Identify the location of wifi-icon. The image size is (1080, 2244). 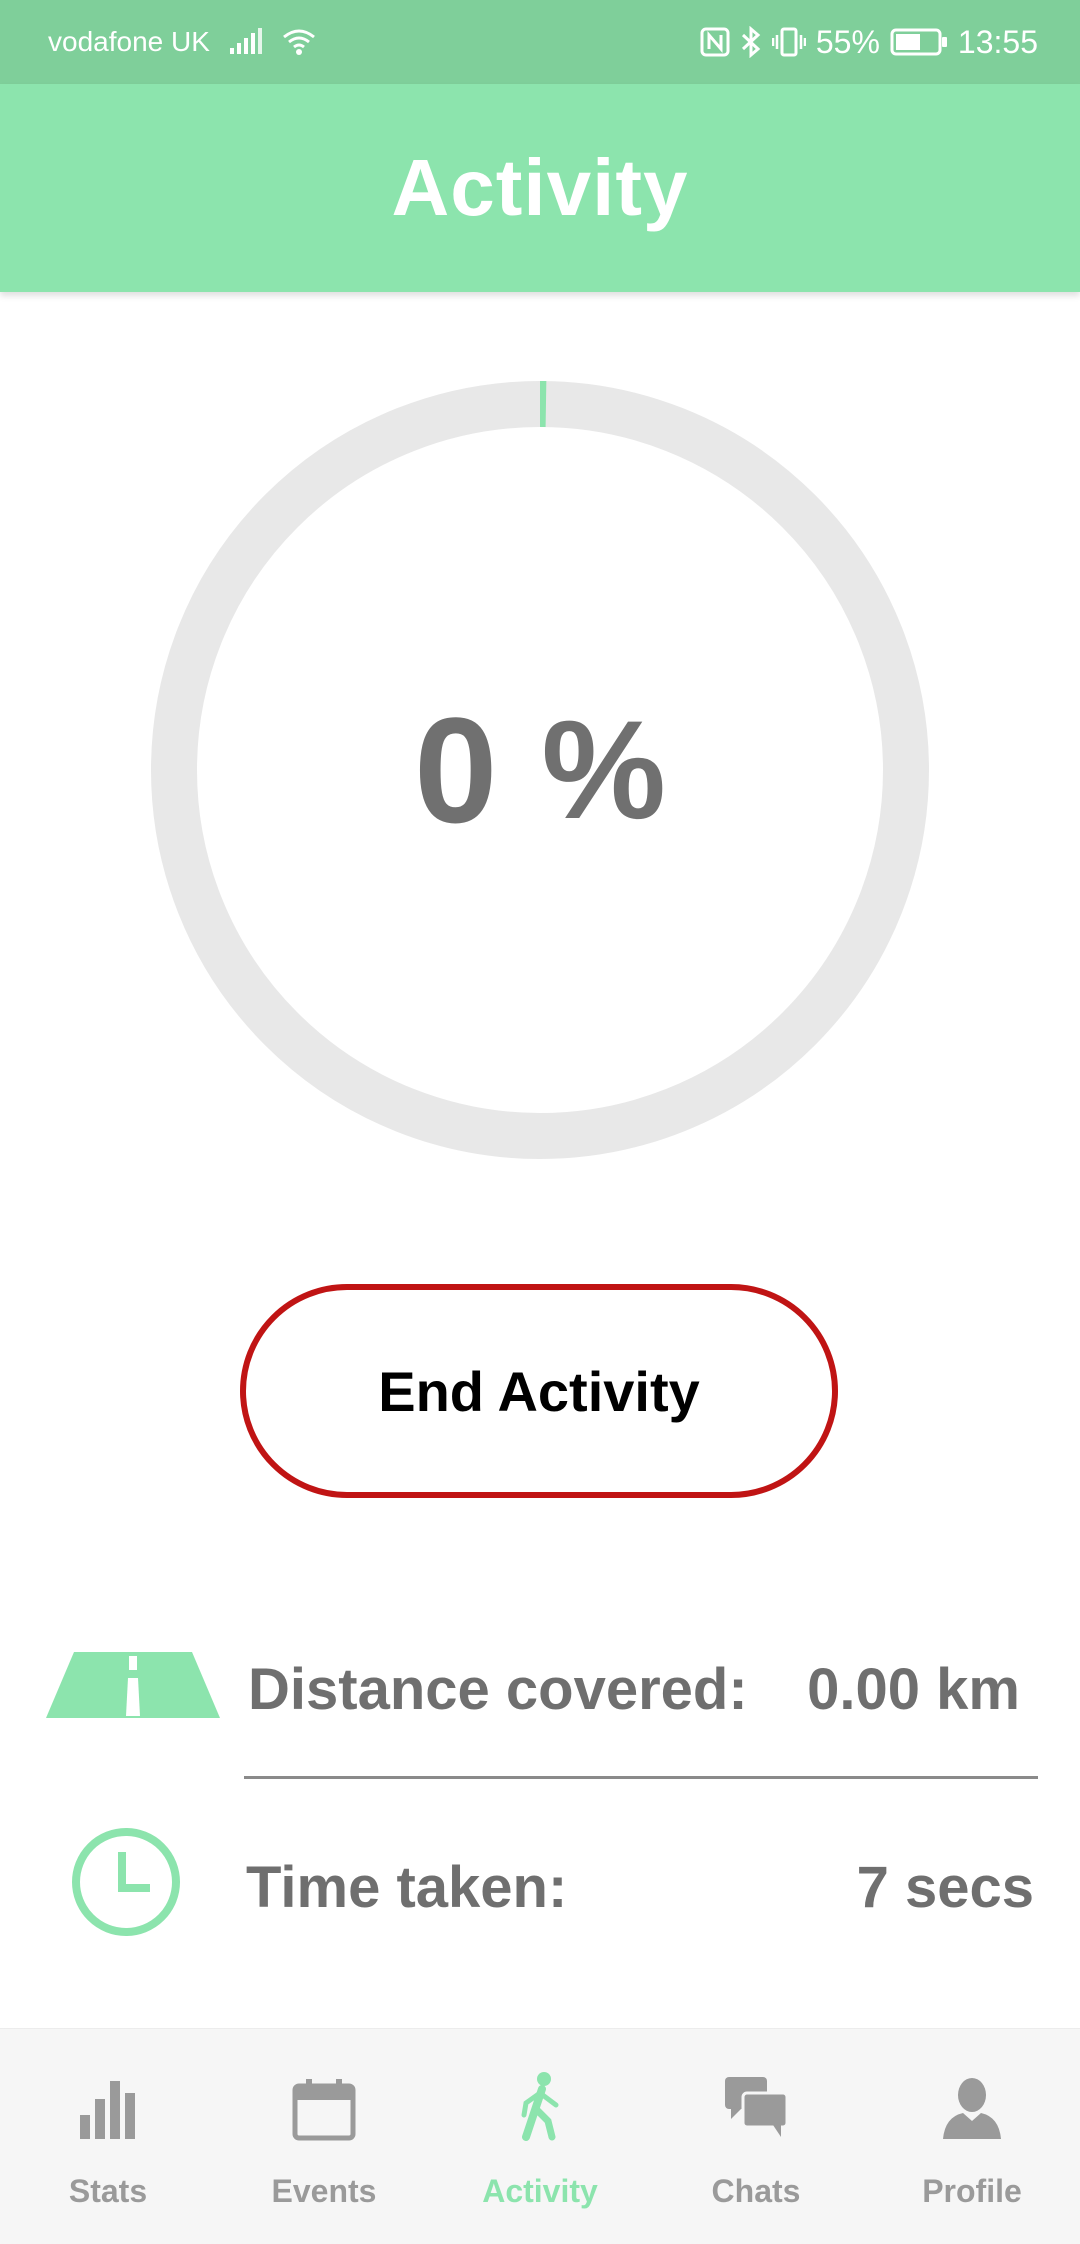
(299, 42).